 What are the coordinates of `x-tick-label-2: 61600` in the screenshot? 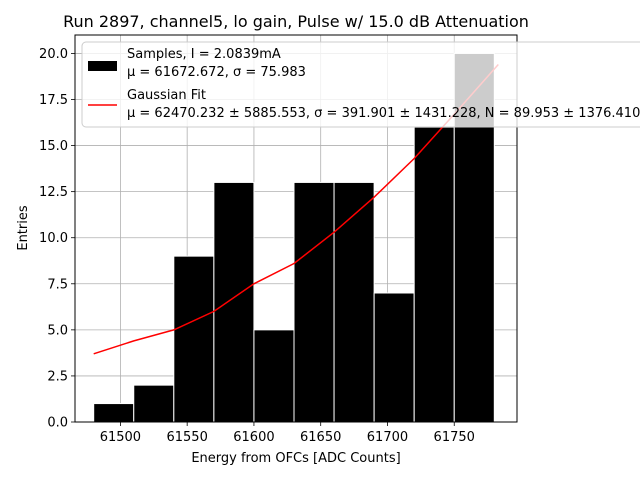 It's located at (253, 437).